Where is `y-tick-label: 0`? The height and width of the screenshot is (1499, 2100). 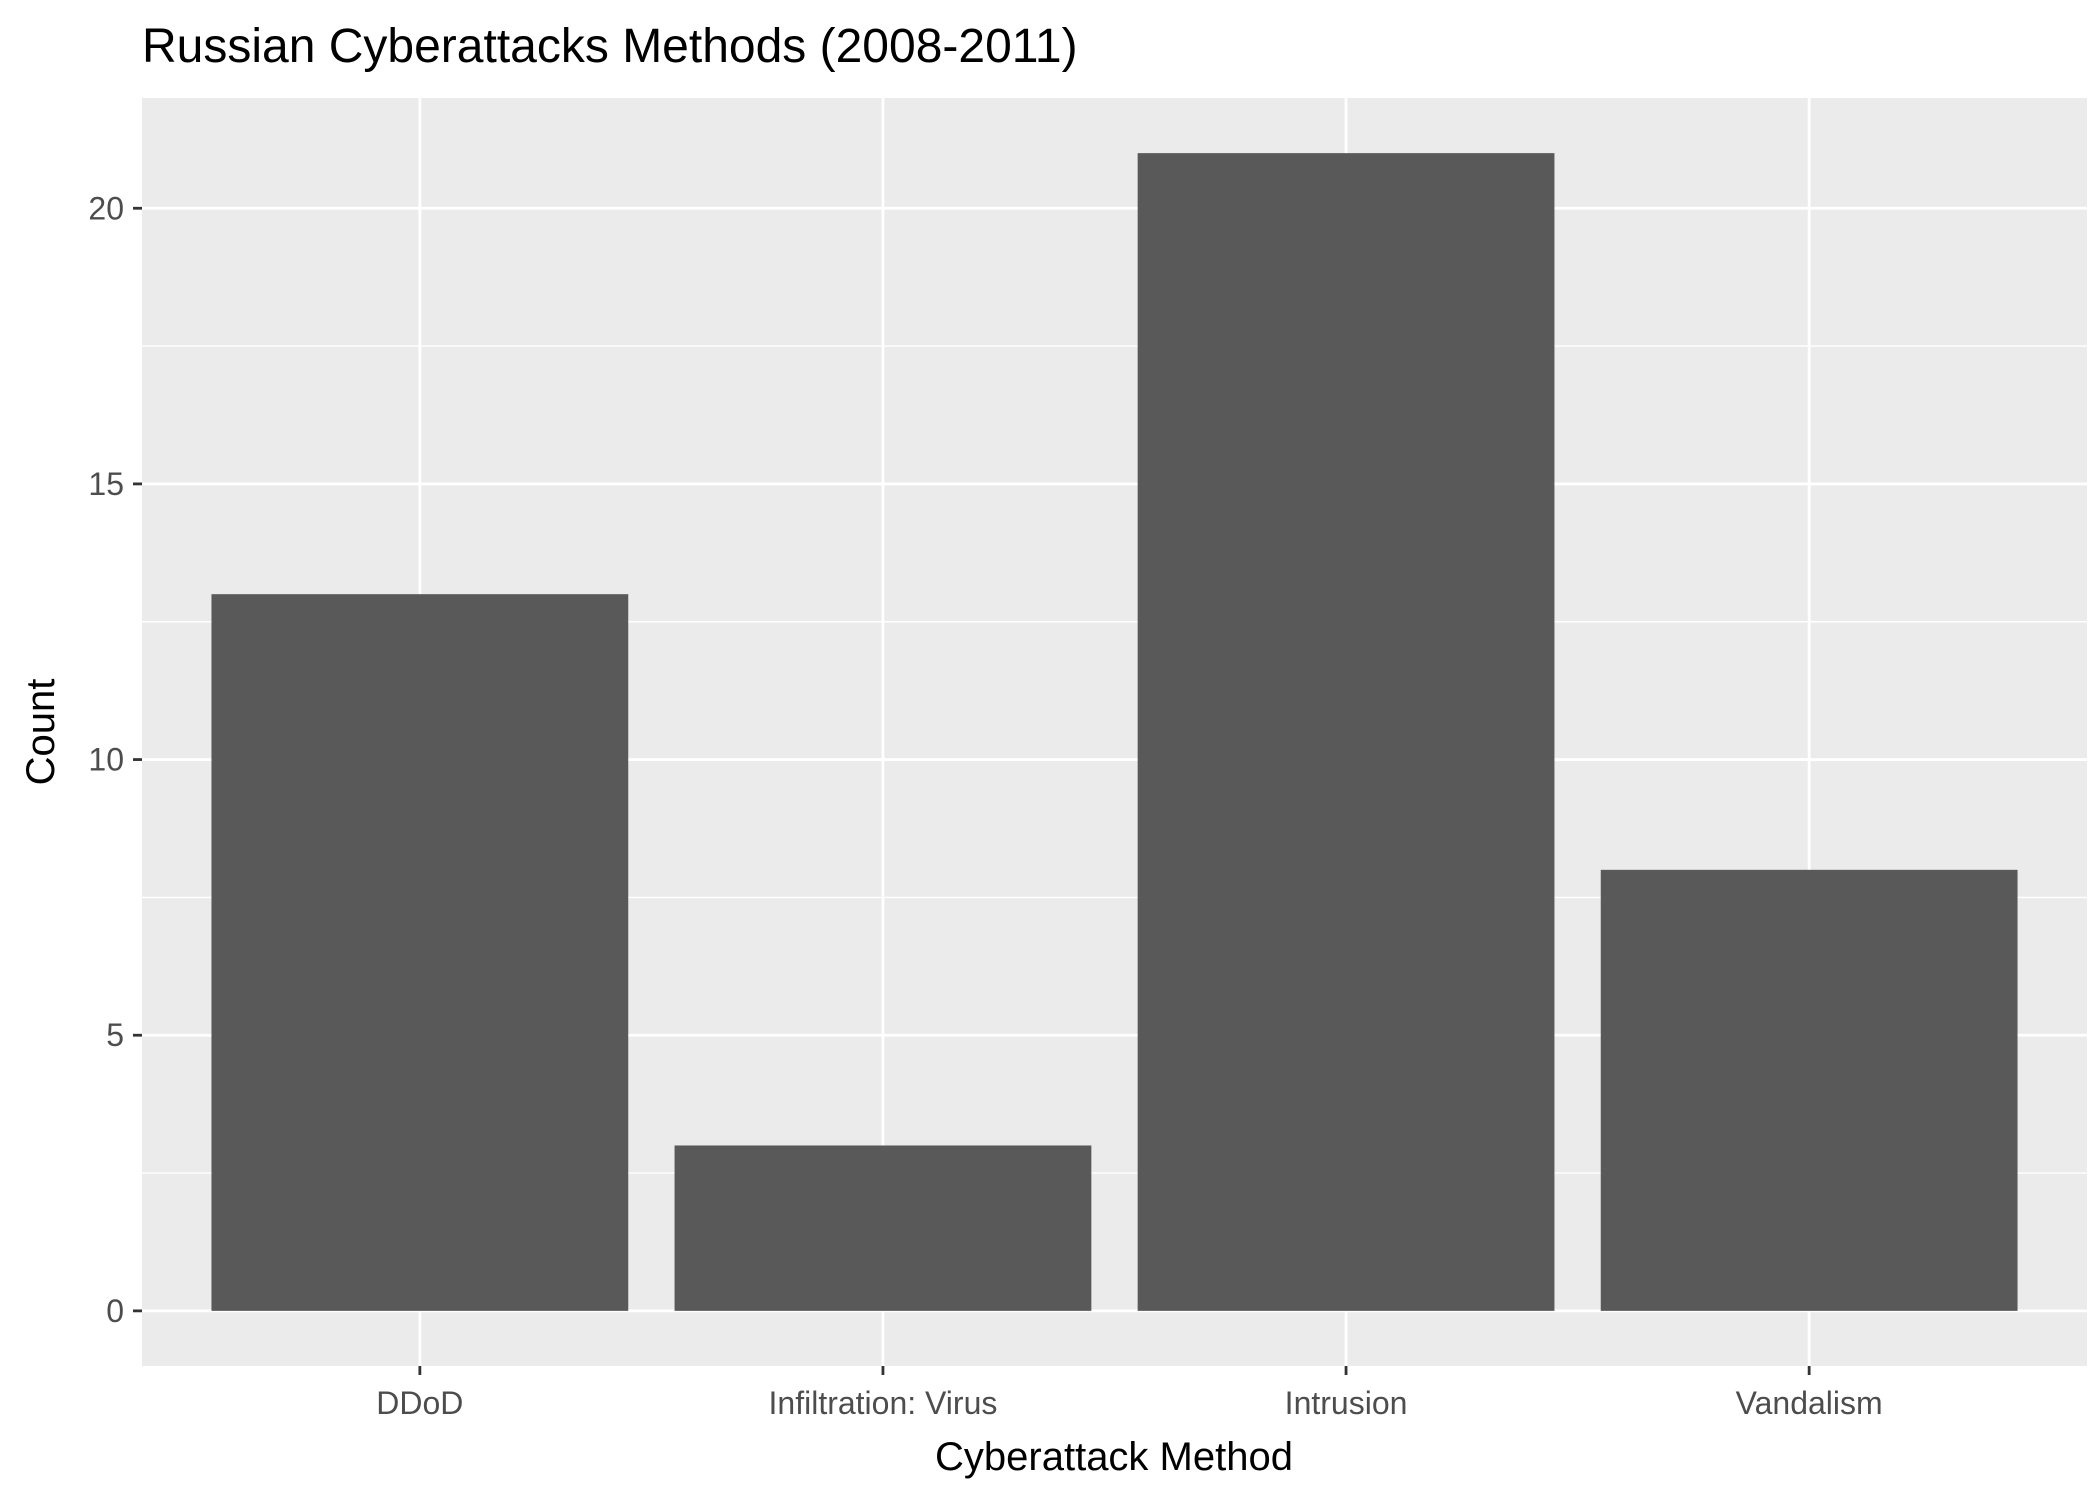
y-tick-label: 0 is located at coordinates (115, 1311).